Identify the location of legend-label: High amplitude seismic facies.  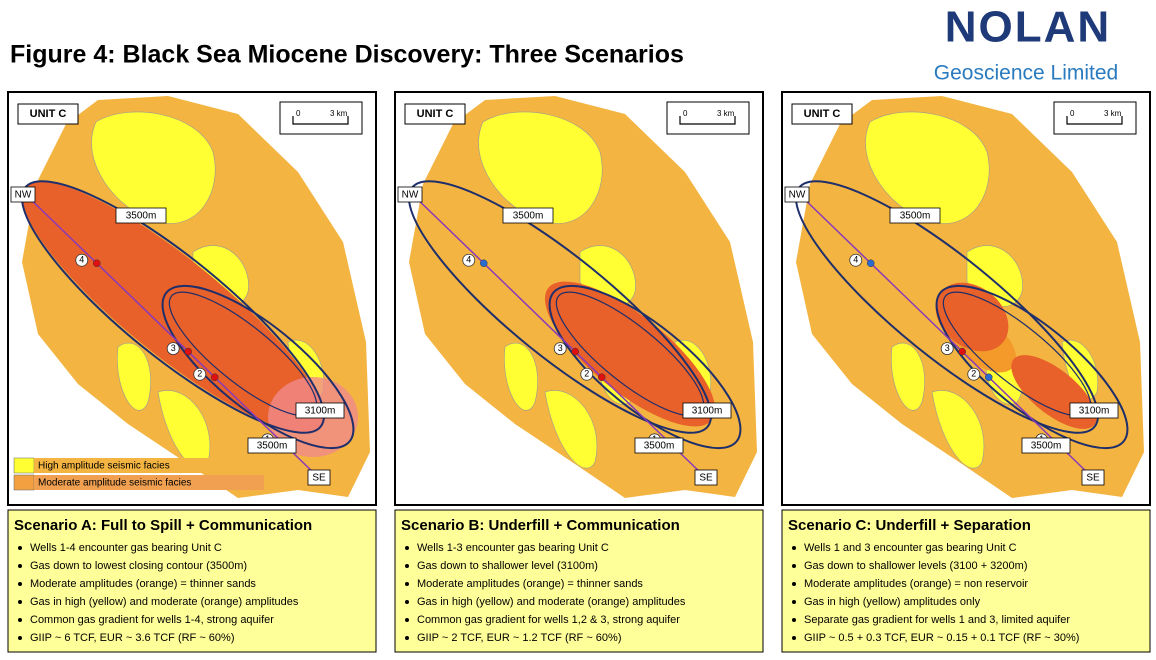
(104, 466).